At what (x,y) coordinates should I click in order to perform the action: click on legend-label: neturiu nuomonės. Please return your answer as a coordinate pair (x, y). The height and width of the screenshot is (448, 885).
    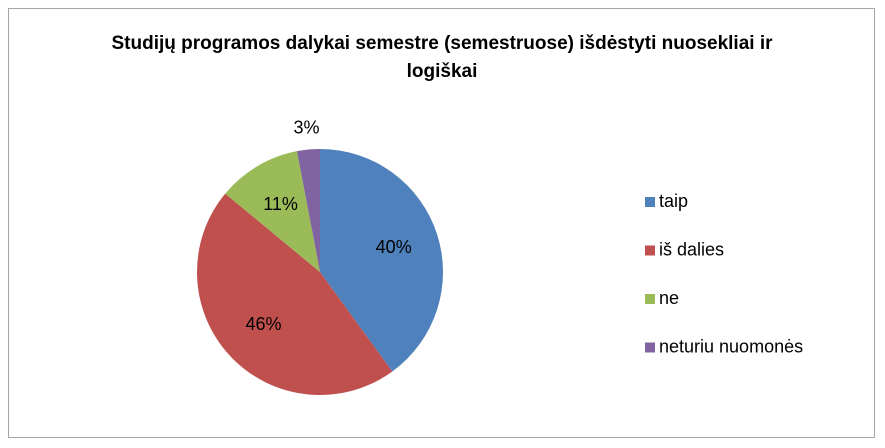
    Looking at the image, I should click on (731, 346).